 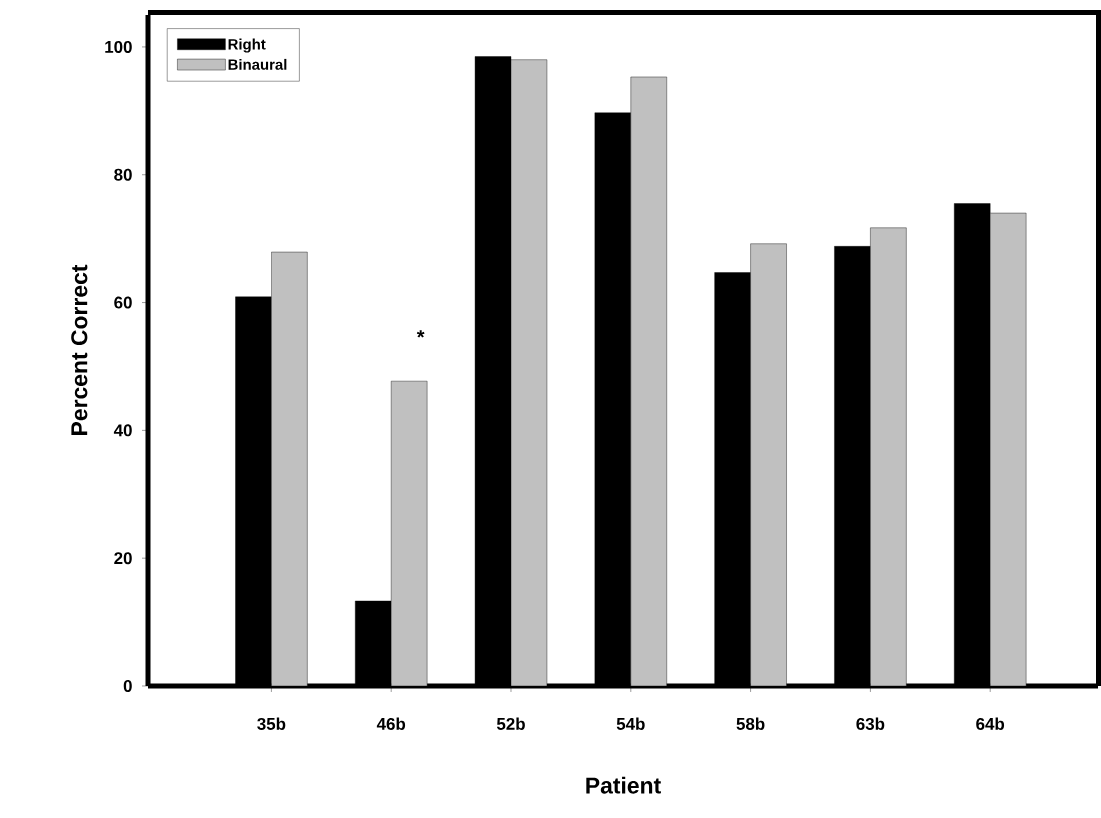 I want to click on y-tick-label: 20, so click(x=123, y=558).